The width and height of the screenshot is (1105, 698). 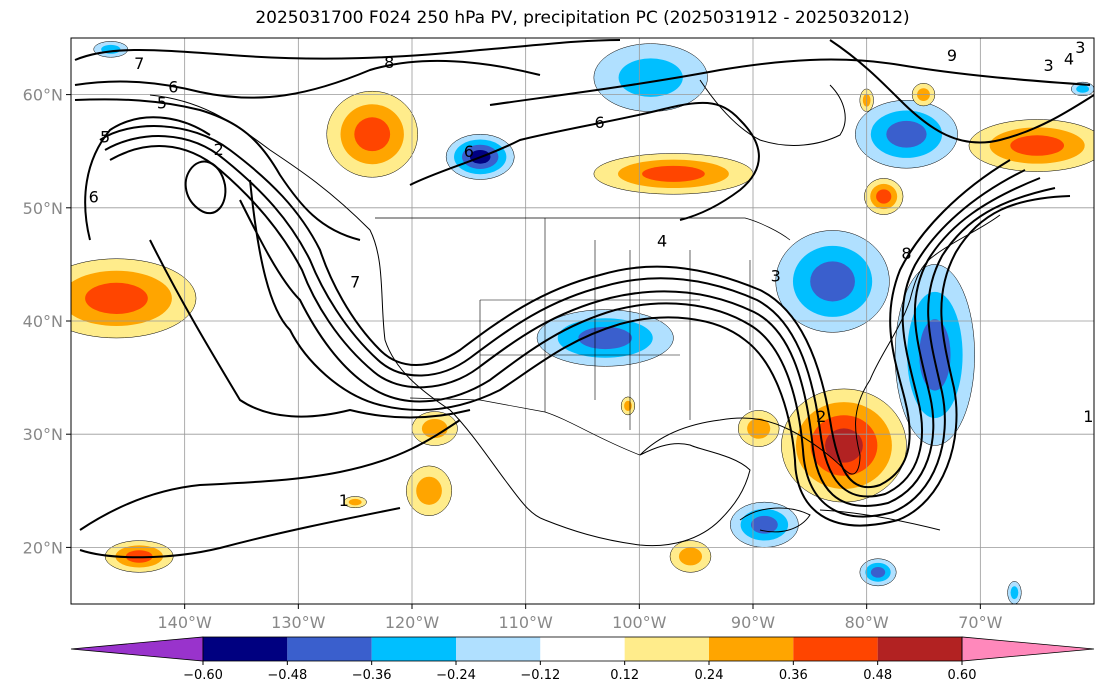 What do you see at coordinates (162, 103) in the screenshot?
I see `contour-label-3: 5` at bounding box center [162, 103].